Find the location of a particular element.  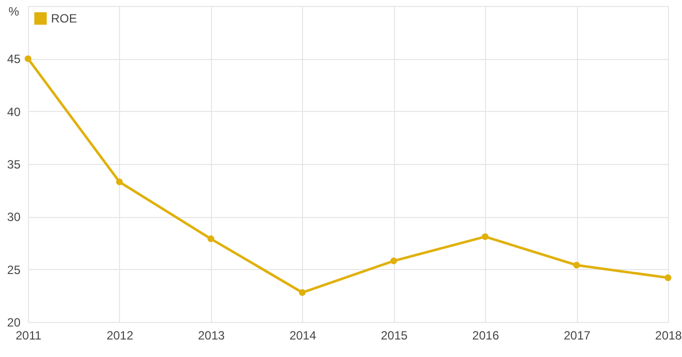

y-tick-label: 40 is located at coordinates (14, 111).